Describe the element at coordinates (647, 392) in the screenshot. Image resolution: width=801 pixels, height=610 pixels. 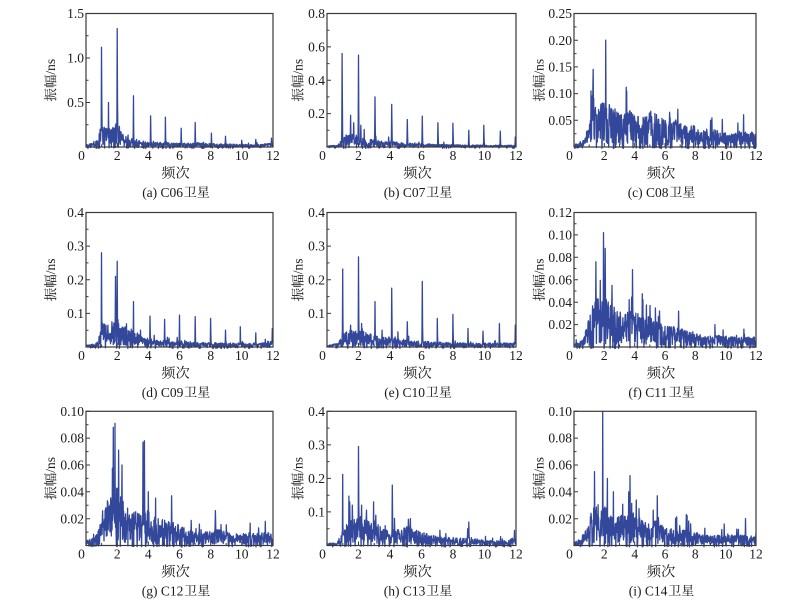
I see `svg-text: (f) C11` at that location.